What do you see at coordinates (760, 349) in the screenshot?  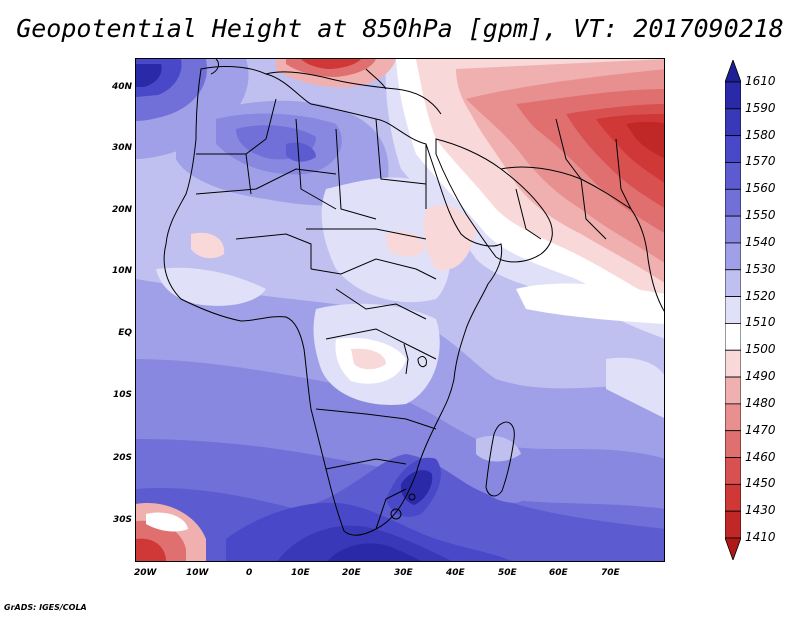 I see `colorbar-level-label: 1500` at bounding box center [760, 349].